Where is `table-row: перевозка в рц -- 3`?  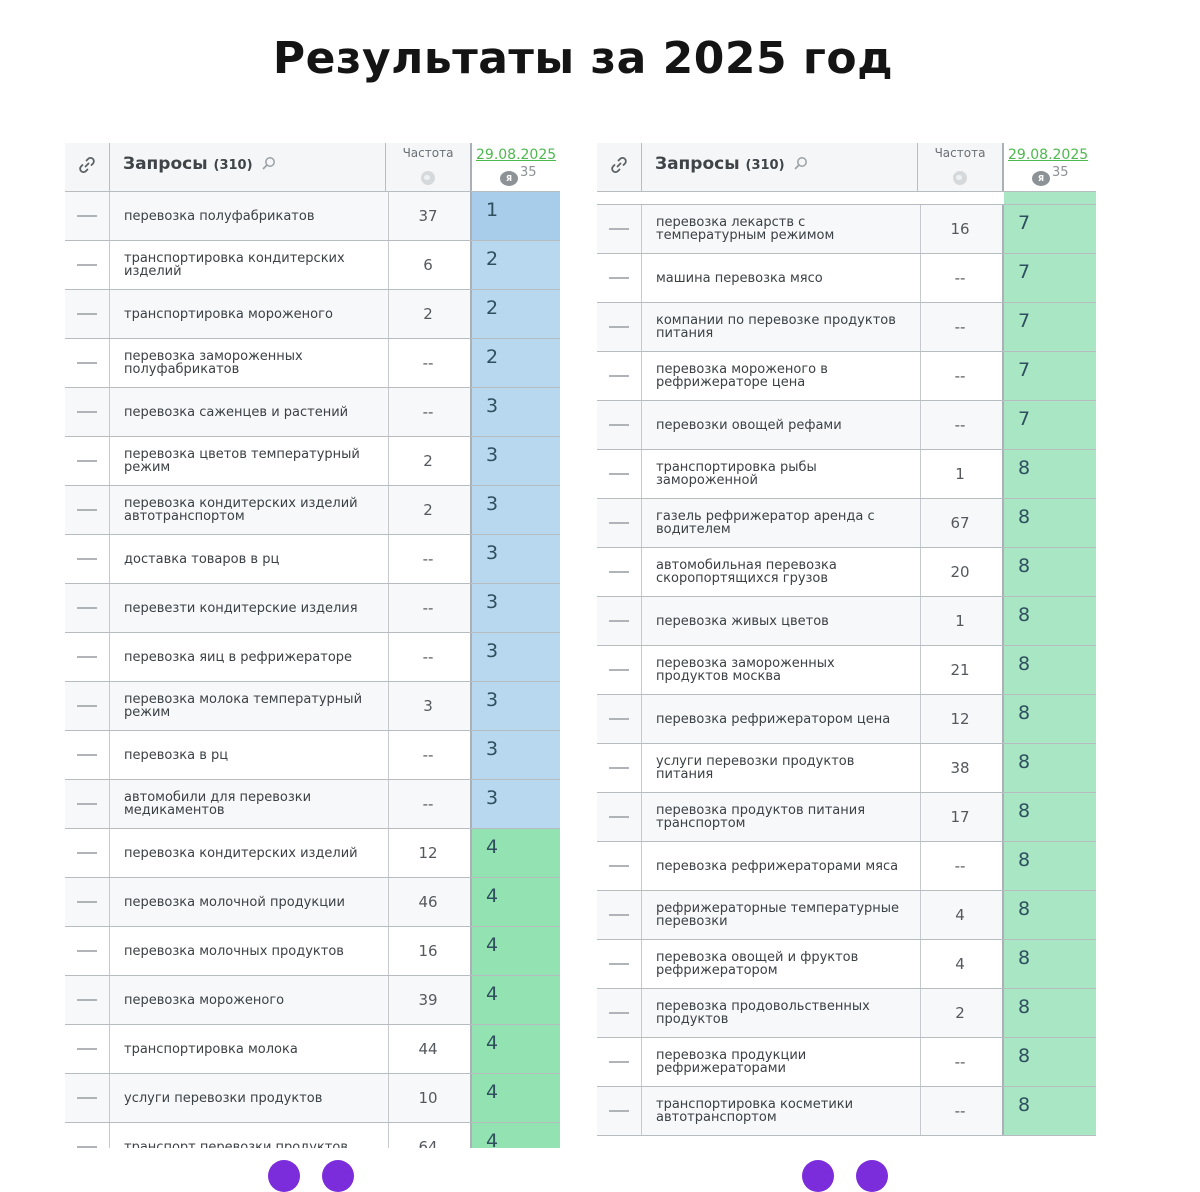 table-row: перевозка в рц -- 3 is located at coordinates (312, 755).